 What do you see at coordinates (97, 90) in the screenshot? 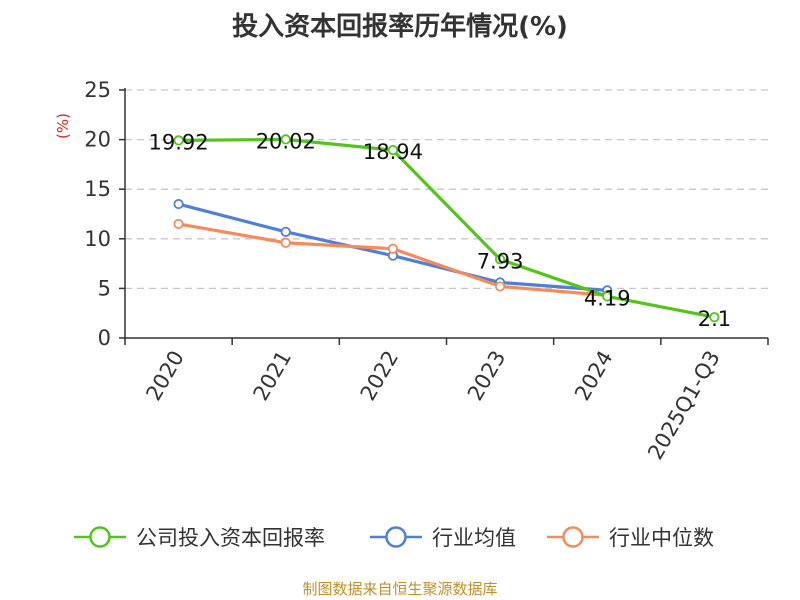
I see `y-tick-label: 25` at bounding box center [97, 90].